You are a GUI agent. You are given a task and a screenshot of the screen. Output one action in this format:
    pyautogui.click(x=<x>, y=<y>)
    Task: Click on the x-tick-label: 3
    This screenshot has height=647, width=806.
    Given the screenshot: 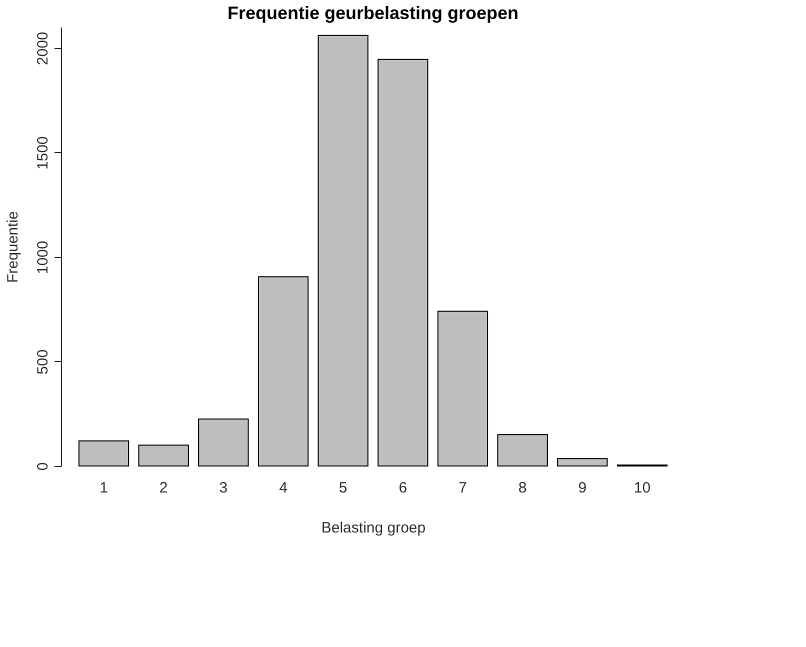 What is the action you would take?
    pyautogui.click(x=223, y=488)
    